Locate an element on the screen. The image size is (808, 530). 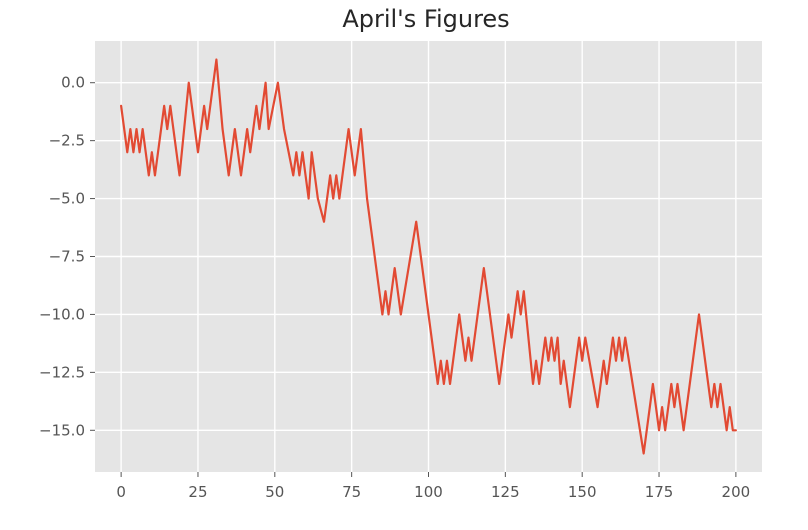
x-axis-tick-labels: 0 25 50 75 100 125 150 175 200 is located at coordinates (433, 492).